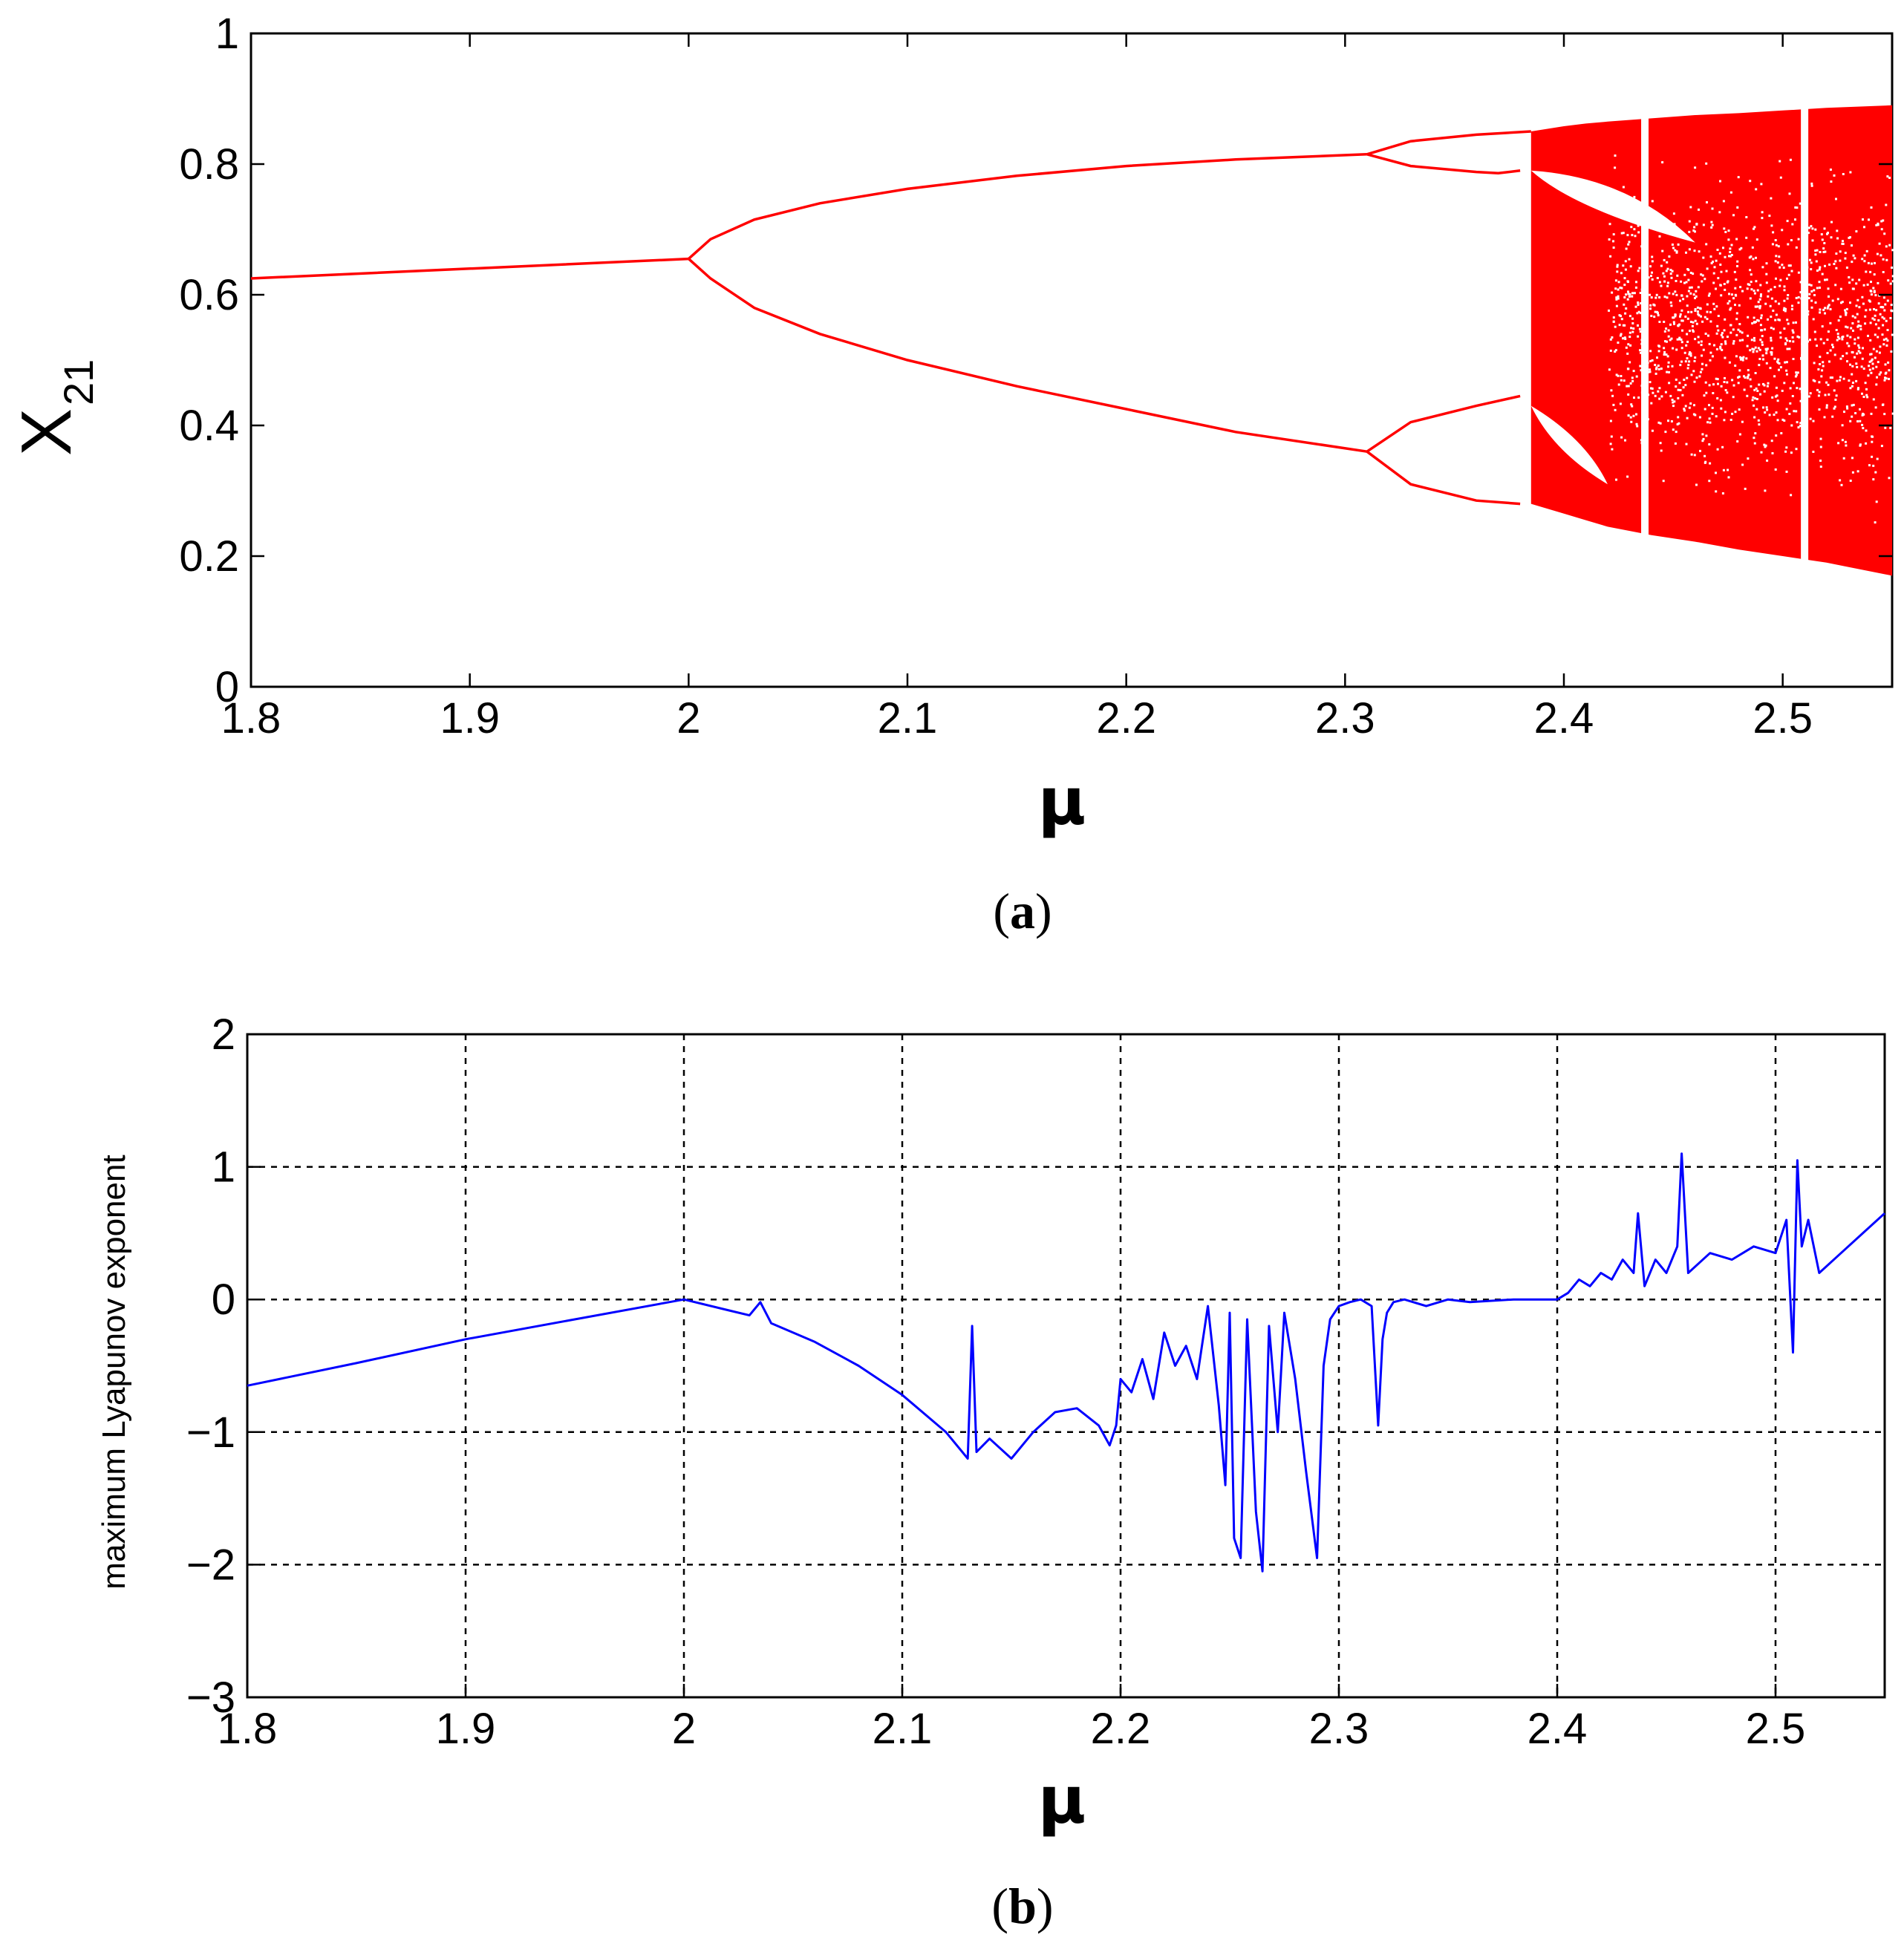  I want to click on y-tick-label-a: 1, so click(227, 34).